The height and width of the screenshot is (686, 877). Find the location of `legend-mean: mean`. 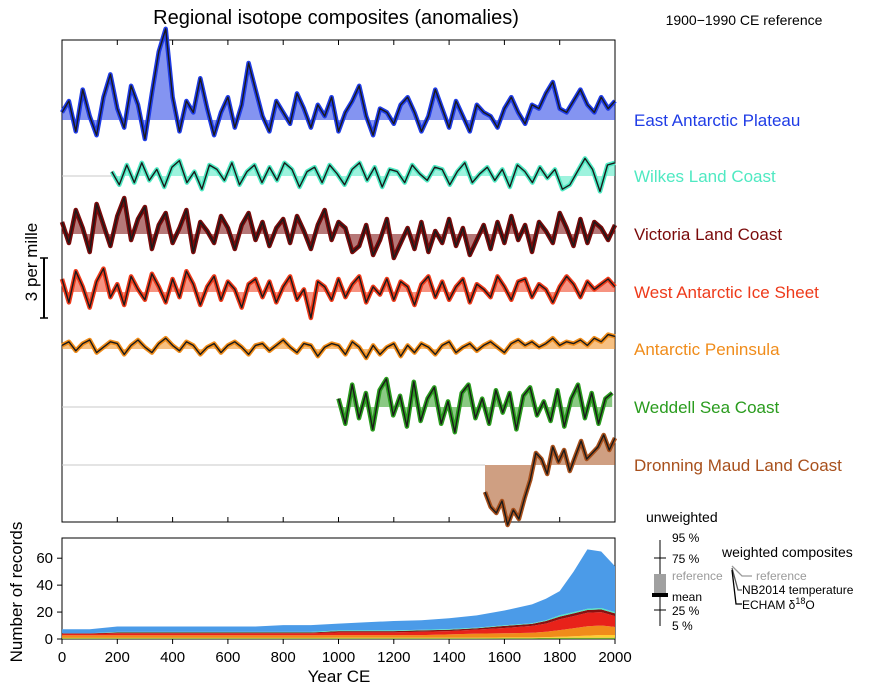

legend-mean: mean is located at coordinates (687, 597).